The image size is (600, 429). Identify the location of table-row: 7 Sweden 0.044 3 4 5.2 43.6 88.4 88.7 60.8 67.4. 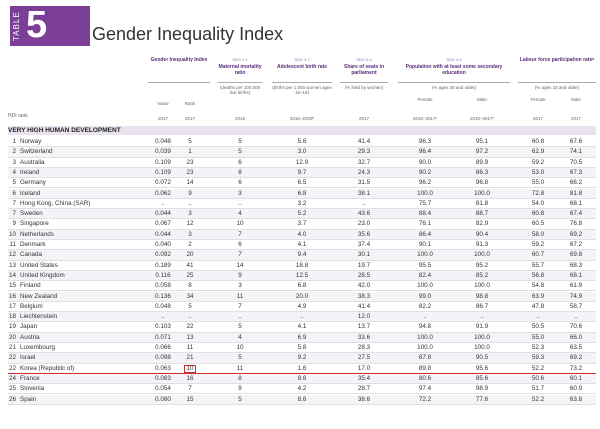
(302, 214).